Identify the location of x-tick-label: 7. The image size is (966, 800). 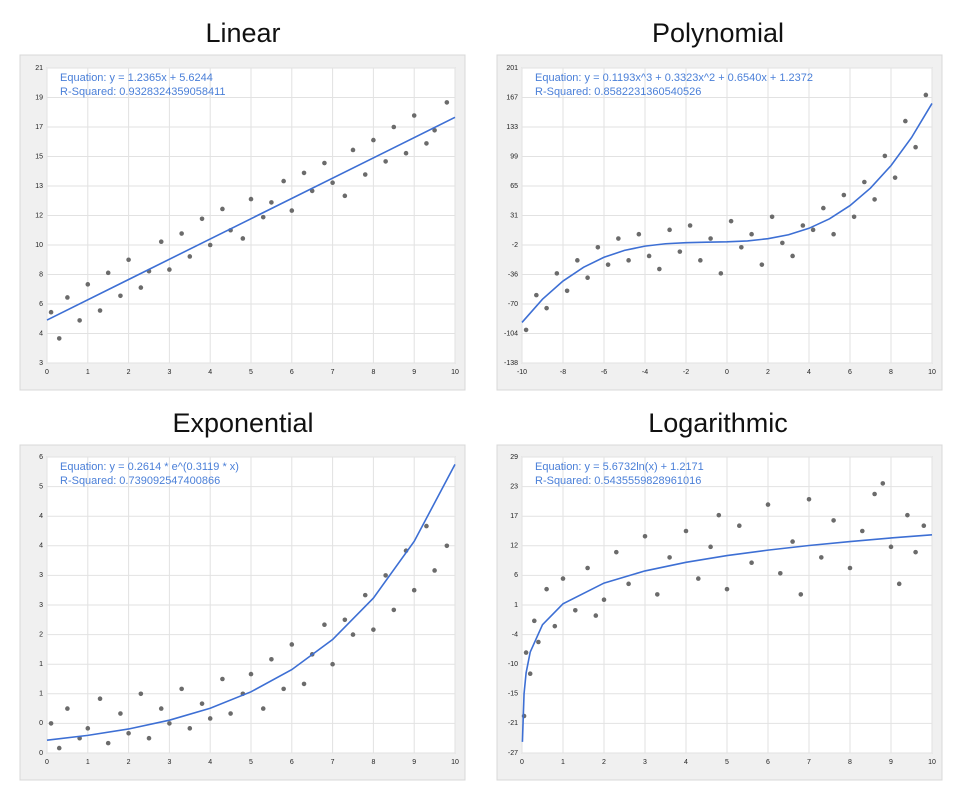
(333, 762).